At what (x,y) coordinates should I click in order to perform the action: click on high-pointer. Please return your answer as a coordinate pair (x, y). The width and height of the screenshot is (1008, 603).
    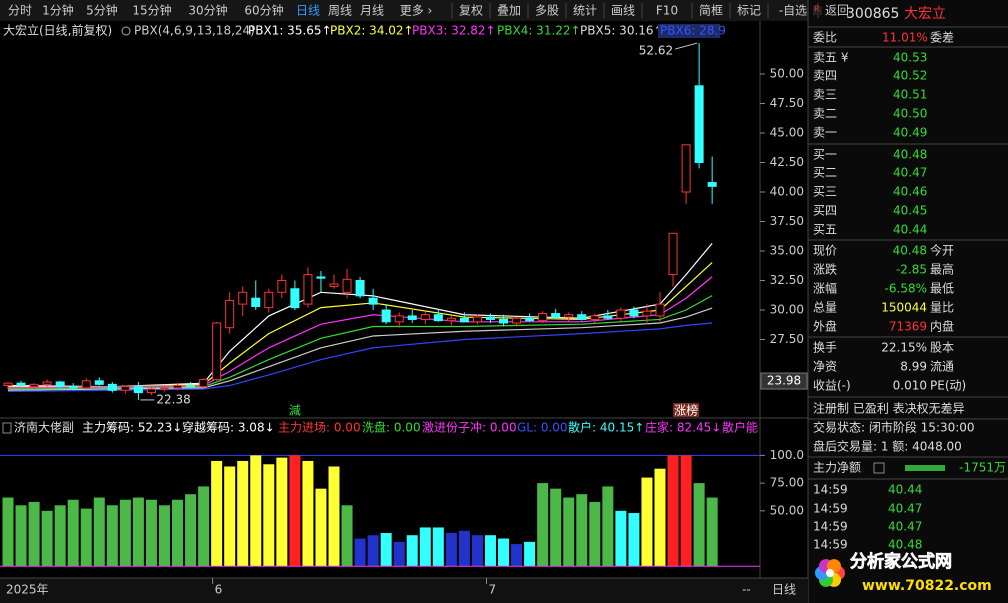
    Looking at the image, I should click on (686, 46).